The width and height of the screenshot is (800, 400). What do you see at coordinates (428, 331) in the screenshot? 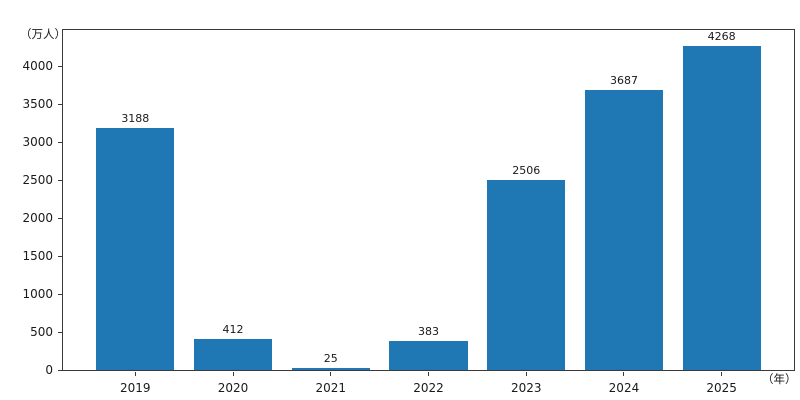
I see `bar-value-label: 383` at bounding box center [428, 331].